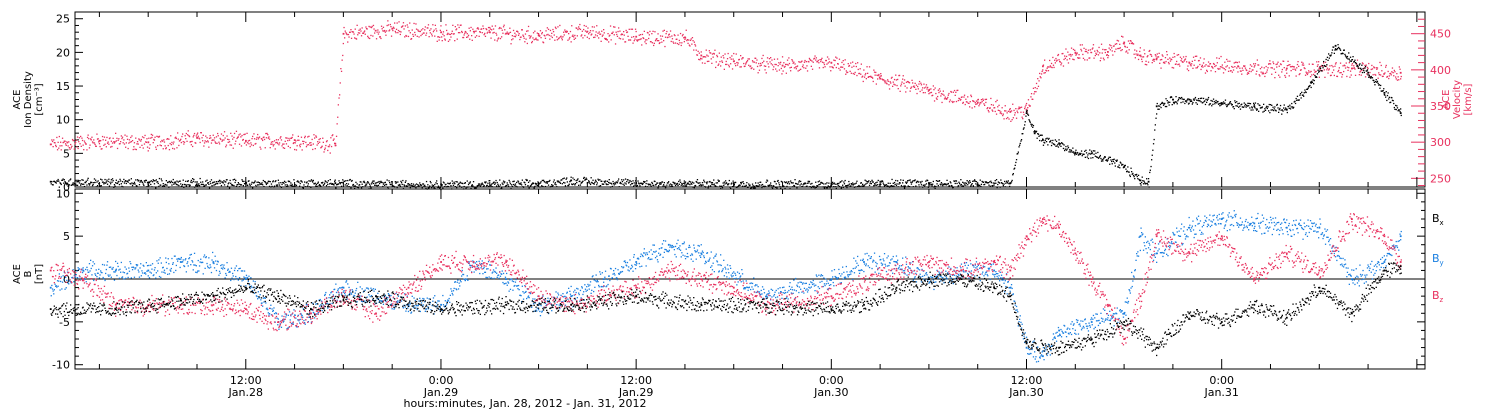 This screenshot has width=1500, height=410. What do you see at coordinates (1440, 178) in the screenshot?
I see `right-tick-label: 250` at bounding box center [1440, 178].